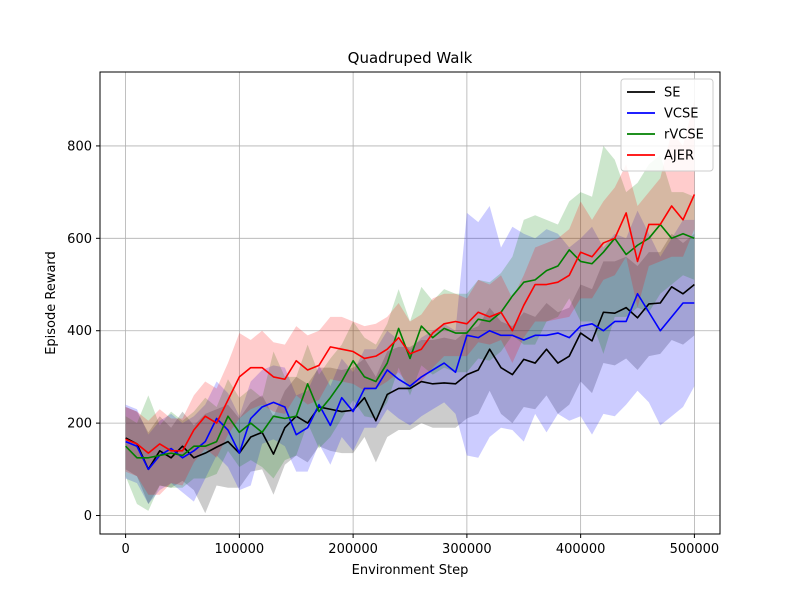 The image size is (800, 600). Describe the element at coordinates (410, 570) in the screenshot. I see `x-axis-title: Environment Step` at that location.